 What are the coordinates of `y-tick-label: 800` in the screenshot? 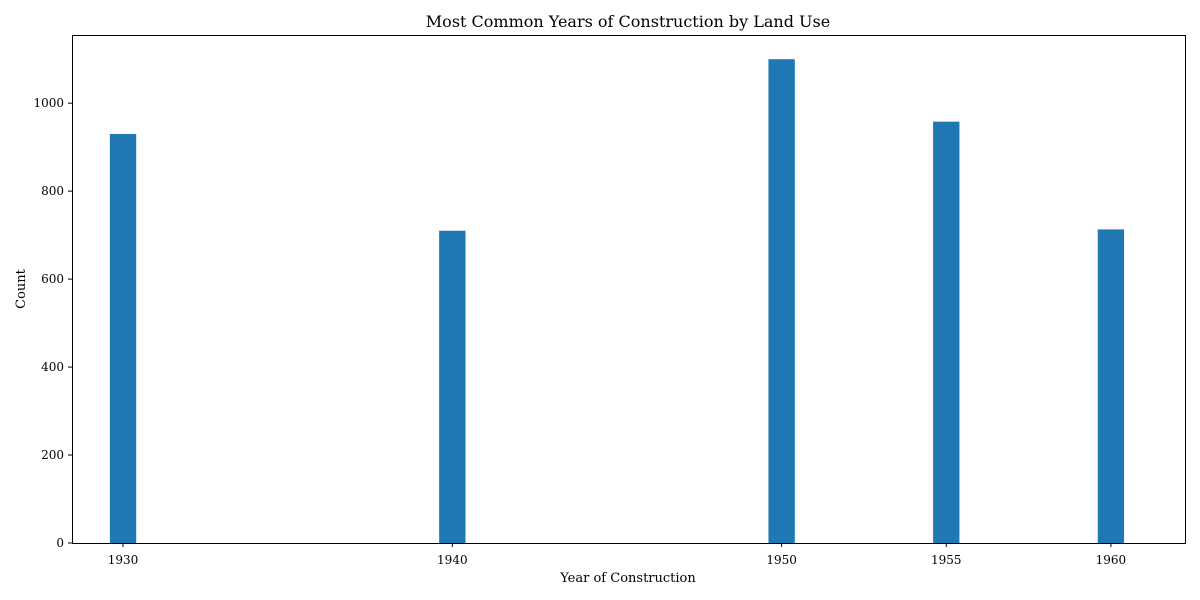 It's located at (52, 191).